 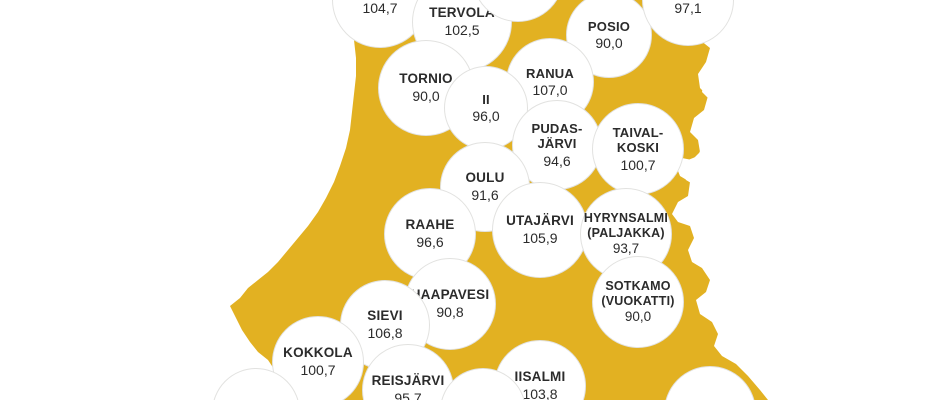 What do you see at coordinates (462, 30) in the screenshot?
I see `station-value: 102,5` at bounding box center [462, 30].